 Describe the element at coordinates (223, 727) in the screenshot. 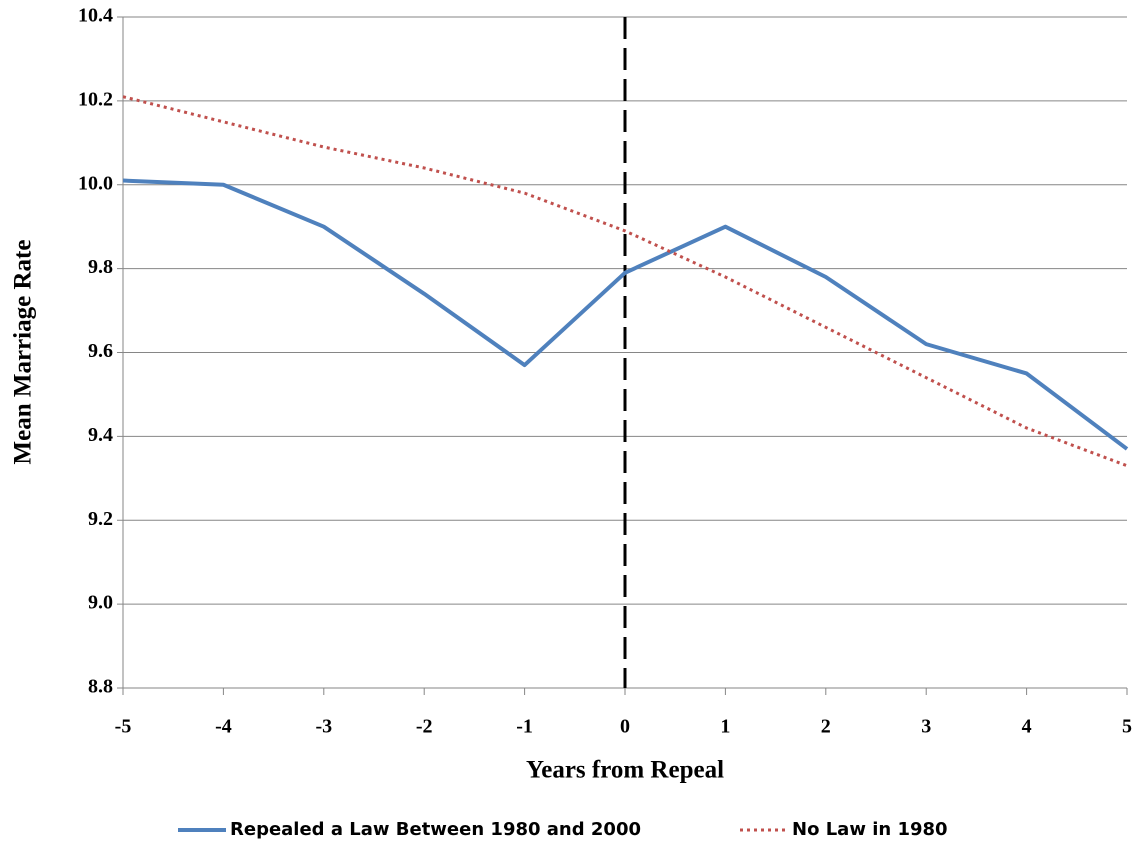

I see `x-tick-label: -4` at that location.